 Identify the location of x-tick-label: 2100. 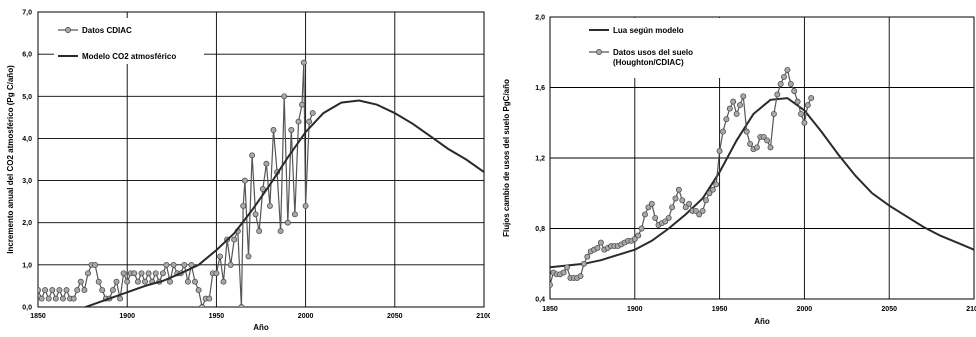
(971, 309).